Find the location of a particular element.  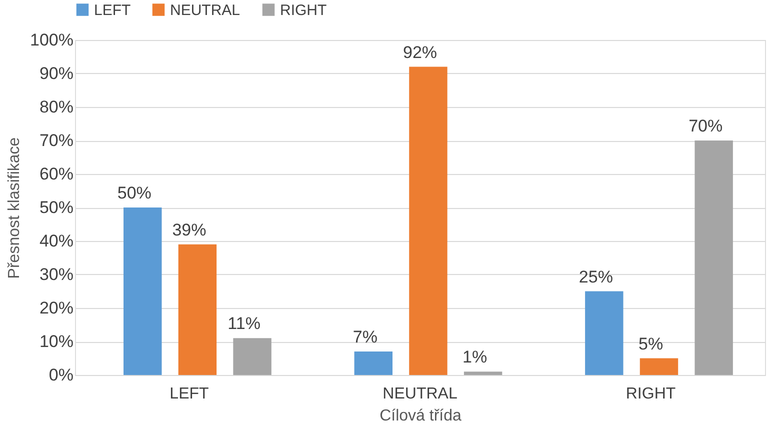

y-axis-title: Přesnost klasifikace is located at coordinates (15, 208).